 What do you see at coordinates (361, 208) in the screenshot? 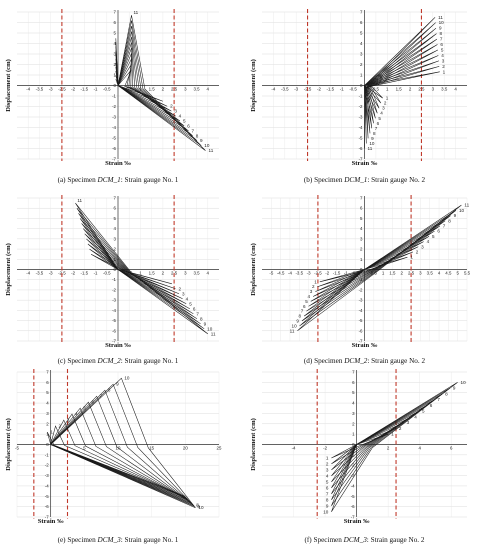
I see `y-tick-label: 6` at bounding box center [361, 208].